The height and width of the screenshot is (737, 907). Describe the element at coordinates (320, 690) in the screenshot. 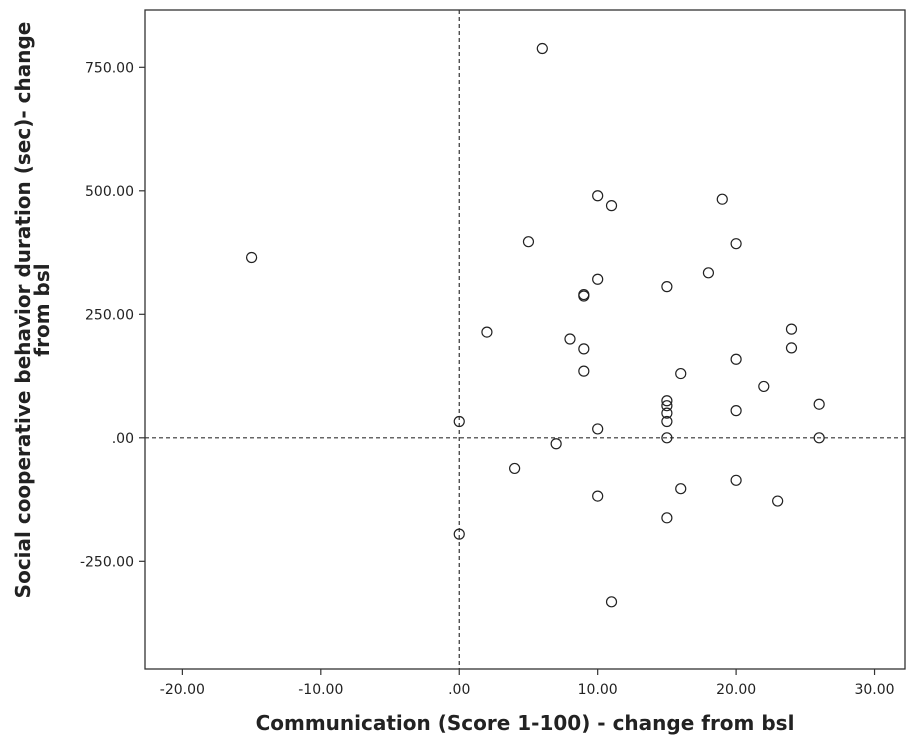

I see `x-tick-label: -10.00` at that location.